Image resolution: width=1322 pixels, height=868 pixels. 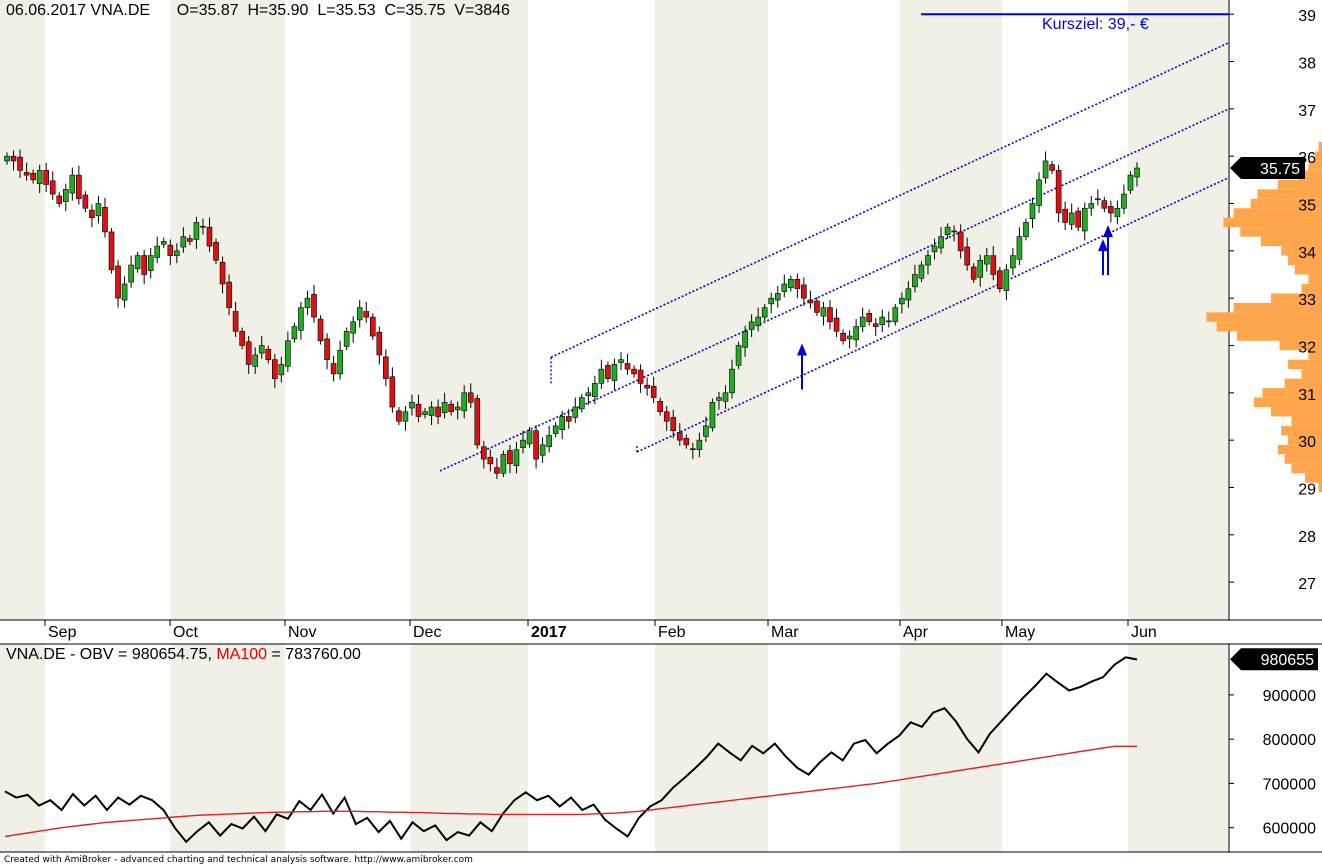 What do you see at coordinates (46, 10) in the screenshot?
I see `header-date: 06.06.2017` at bounding box center [46, 10].